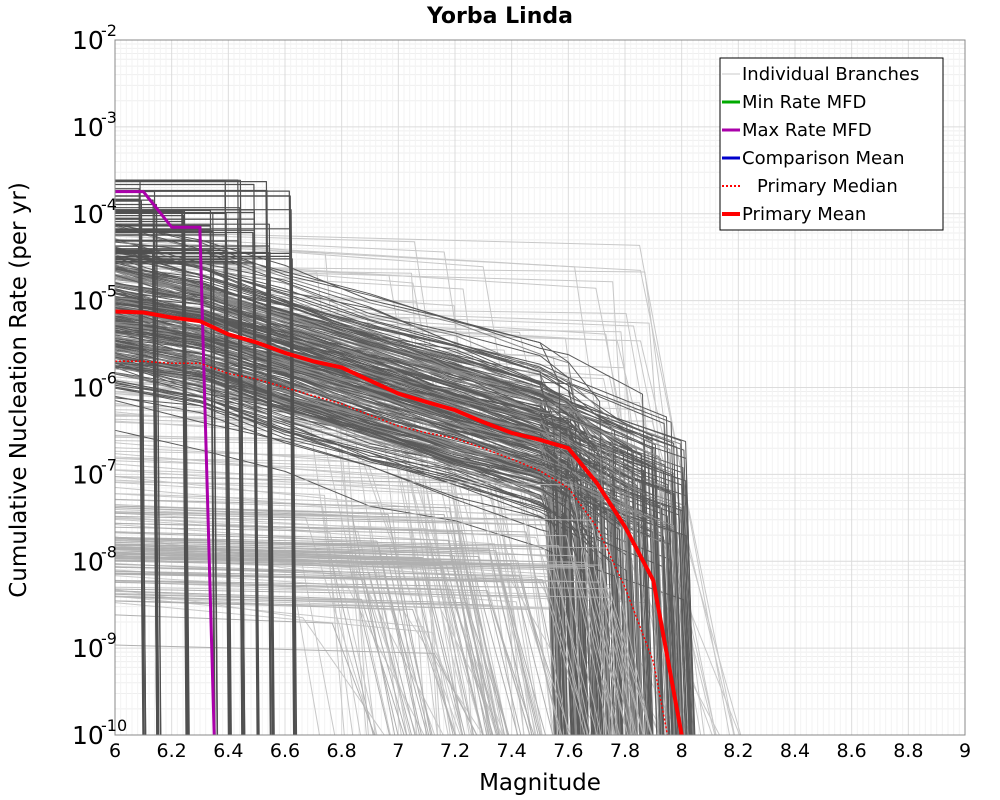  What do you see at coordinates (908, 751) in the screenshot?
I see `x-tick-label: 8.8` at bounding box center [908, 751].